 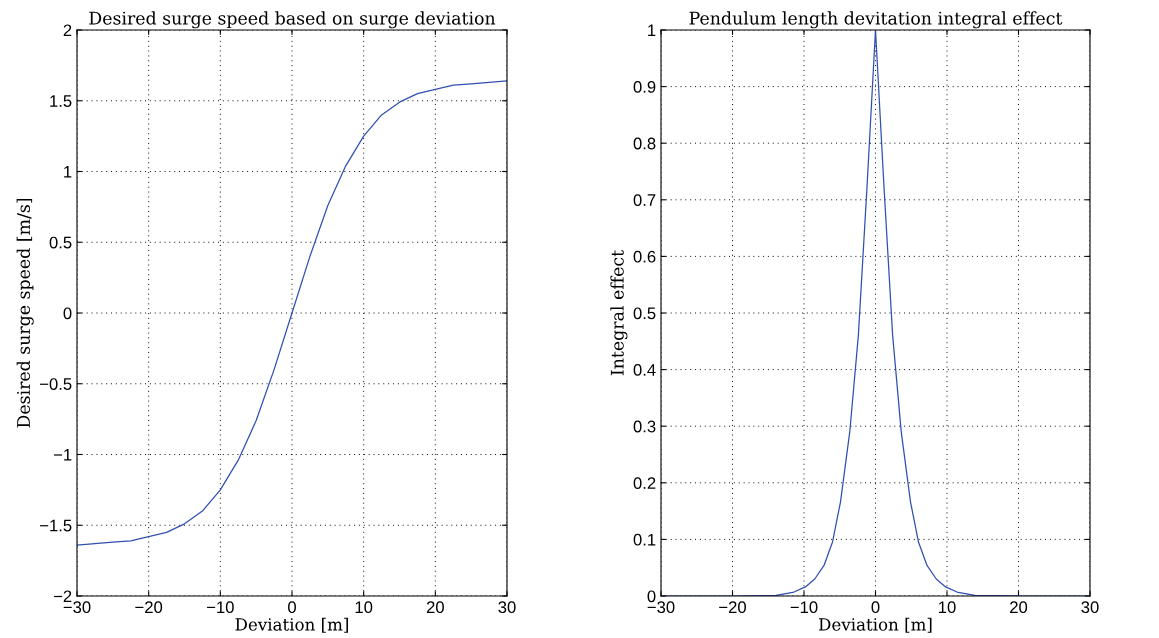 What do you see at coordinates (292, 20) in the screenshot?
I see `chart-title: Desired surge speed based on surge deviation` at bounding box center [292, 20].